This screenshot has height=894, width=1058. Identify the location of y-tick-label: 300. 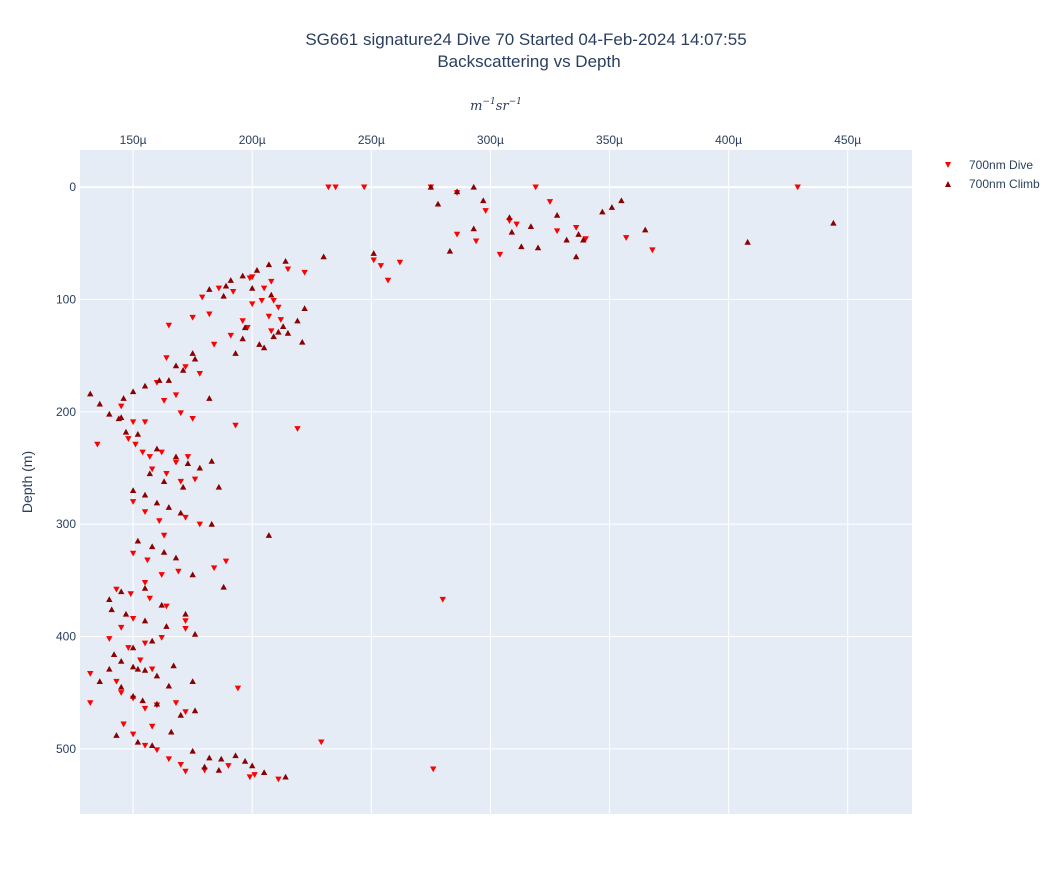
(66, 524).